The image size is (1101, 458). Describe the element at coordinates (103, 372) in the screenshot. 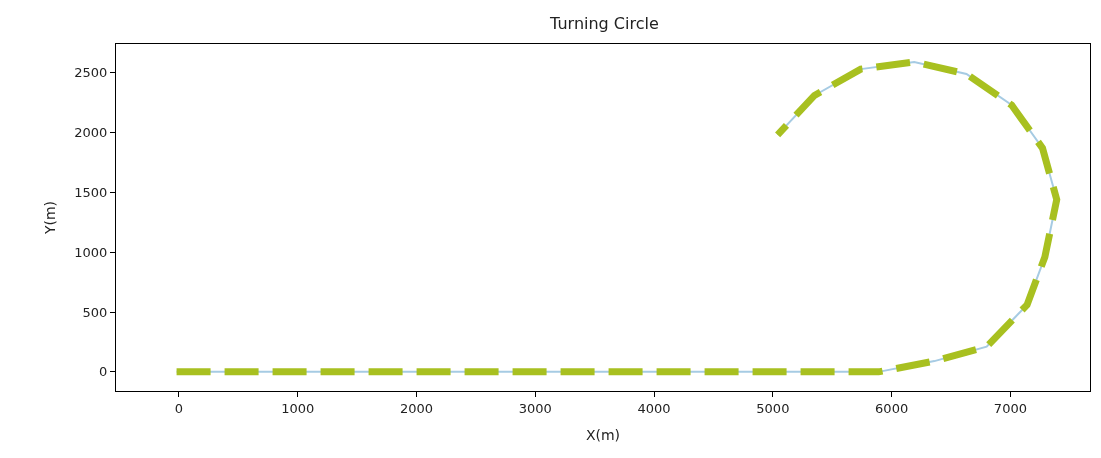

I see `y-tick-label: 0` at that location.